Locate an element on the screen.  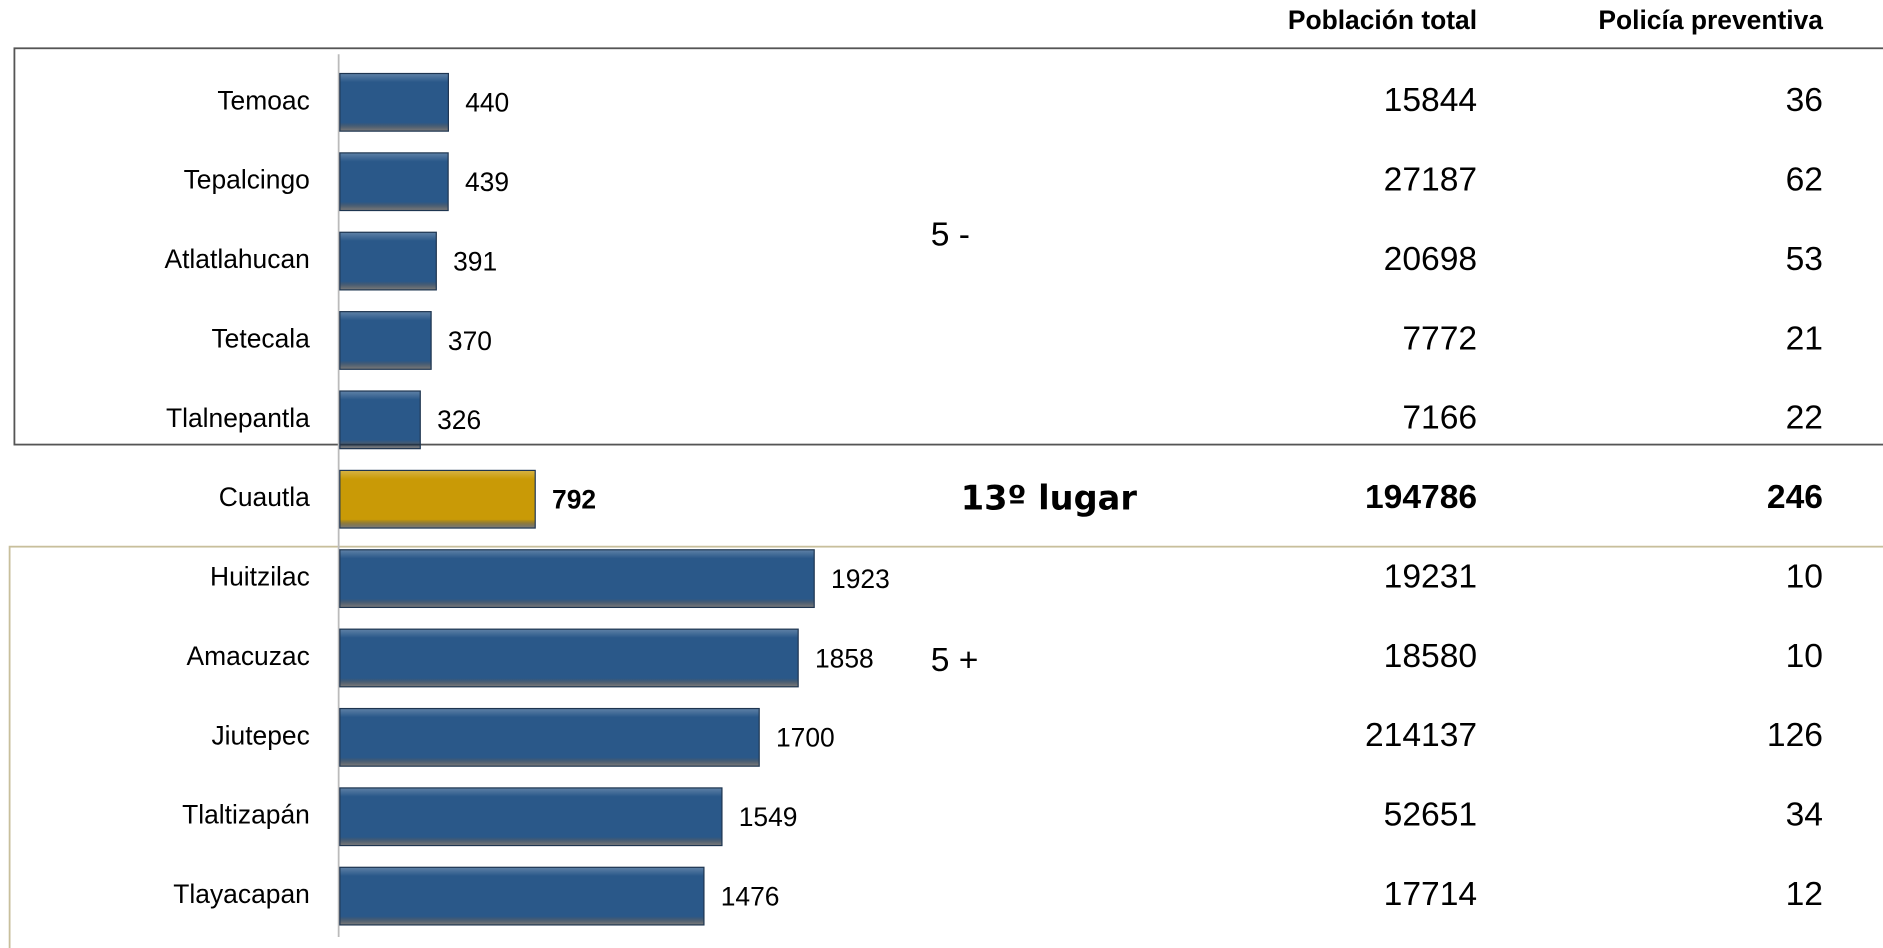
police-value: 62 is located at coordinates (1804, 180).